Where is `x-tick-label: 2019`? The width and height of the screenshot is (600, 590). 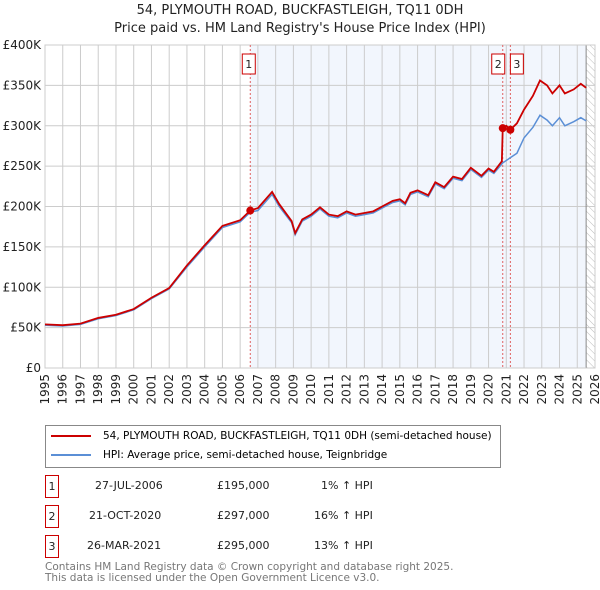 x-tick-label: 2019 is located at coordinates (471, 389).